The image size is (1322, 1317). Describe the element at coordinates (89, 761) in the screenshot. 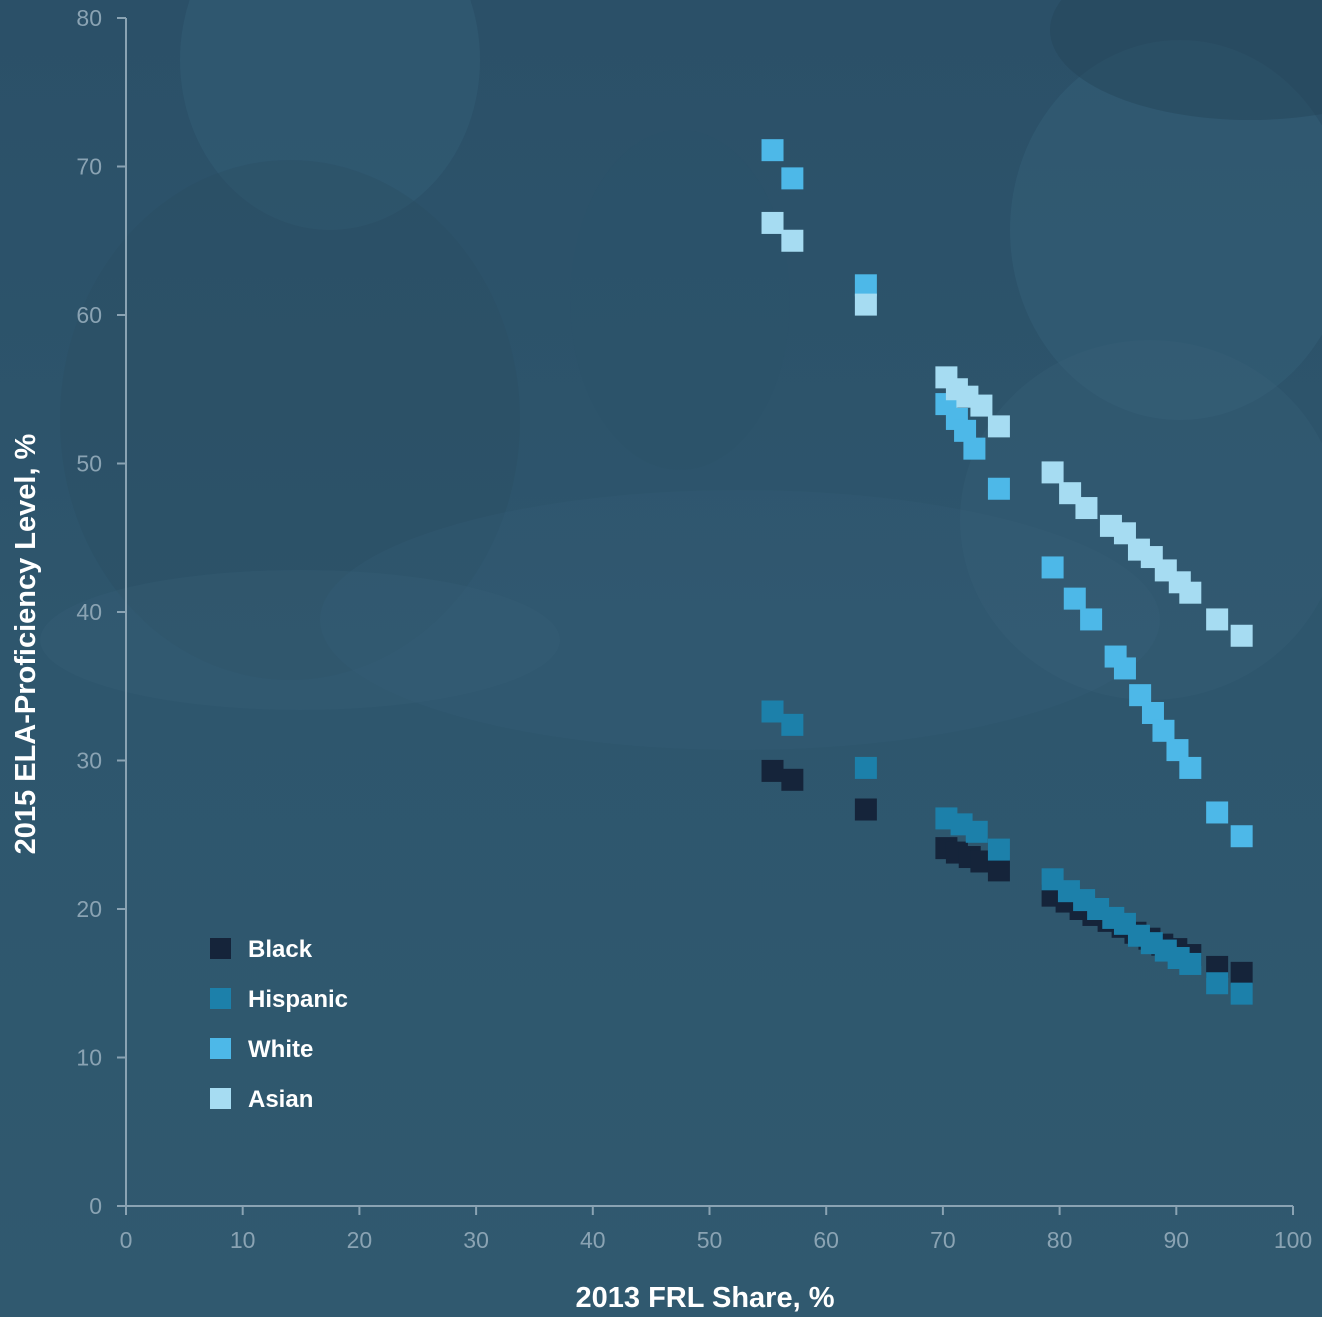

I see `y-tick-label: 30` at that location.